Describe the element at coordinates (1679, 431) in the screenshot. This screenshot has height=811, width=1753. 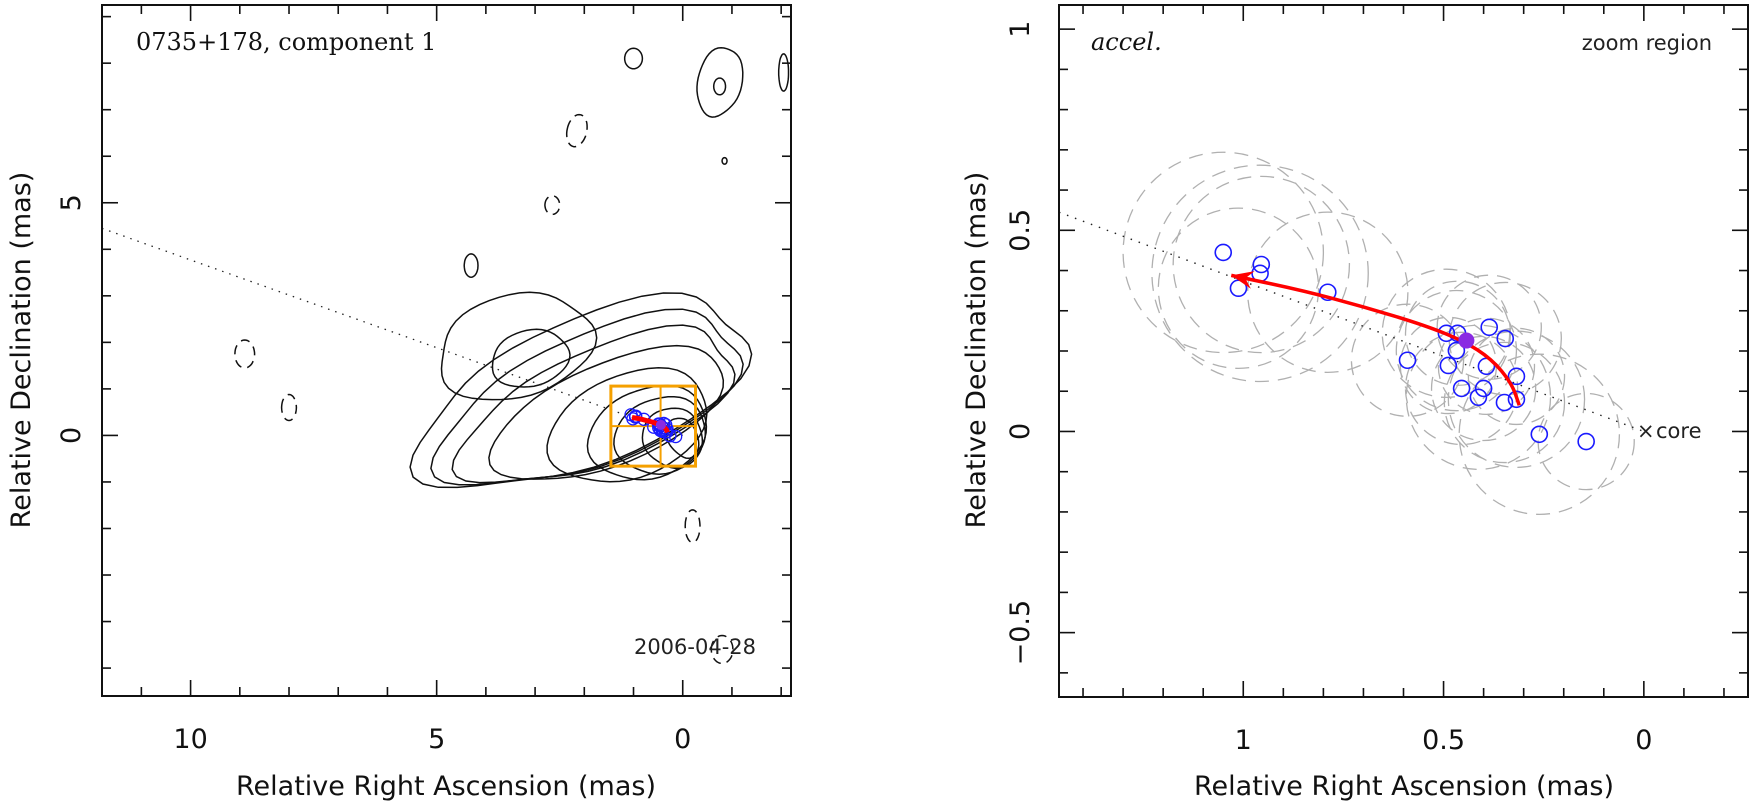
I see `core-label: core` at that location.